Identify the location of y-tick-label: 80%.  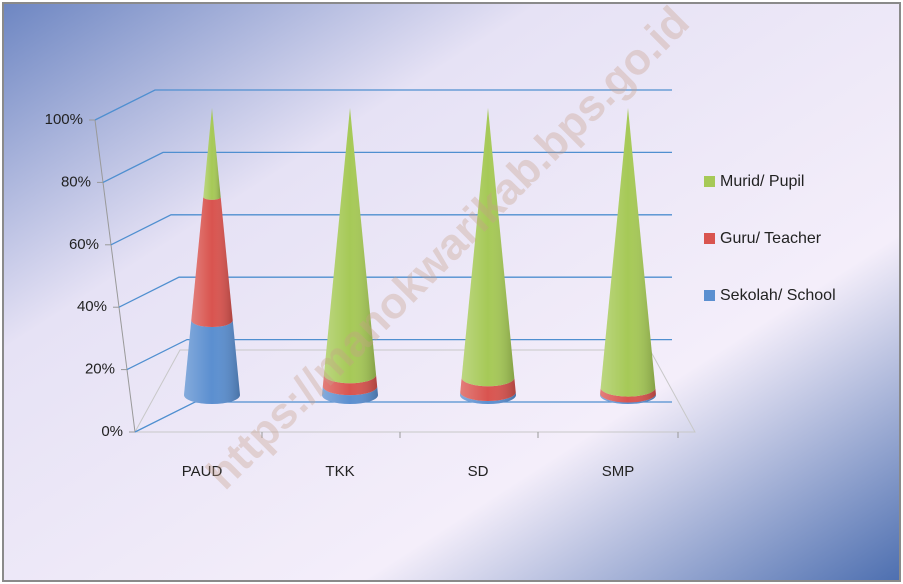
(76, 181).